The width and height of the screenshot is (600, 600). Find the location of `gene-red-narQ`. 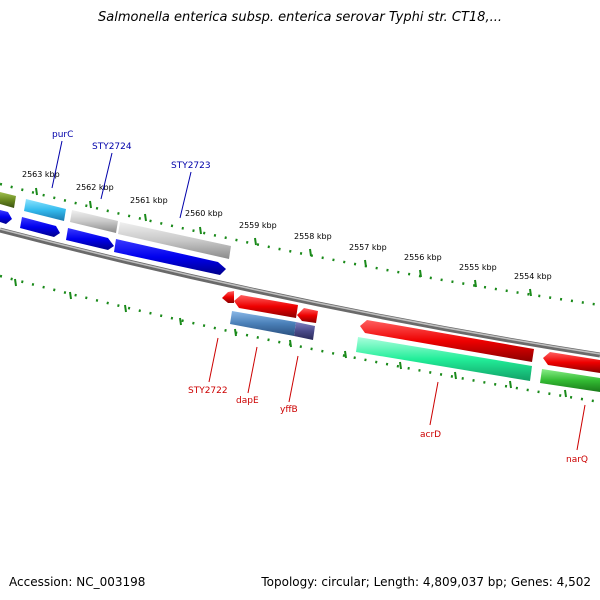

gene-red-narQ is located at coordinates (571, 362).